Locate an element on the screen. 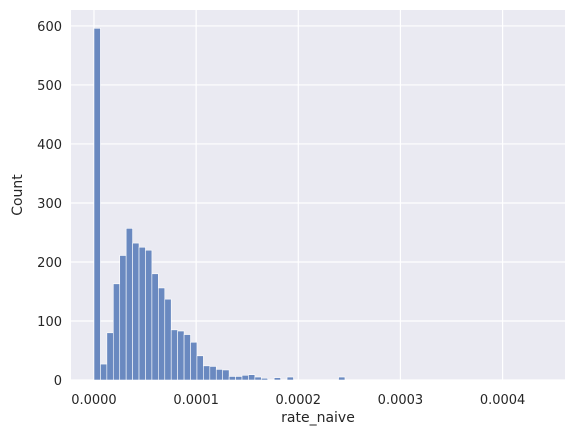  x-tick-label: 0.0002 is located at coordinates (299, 400).